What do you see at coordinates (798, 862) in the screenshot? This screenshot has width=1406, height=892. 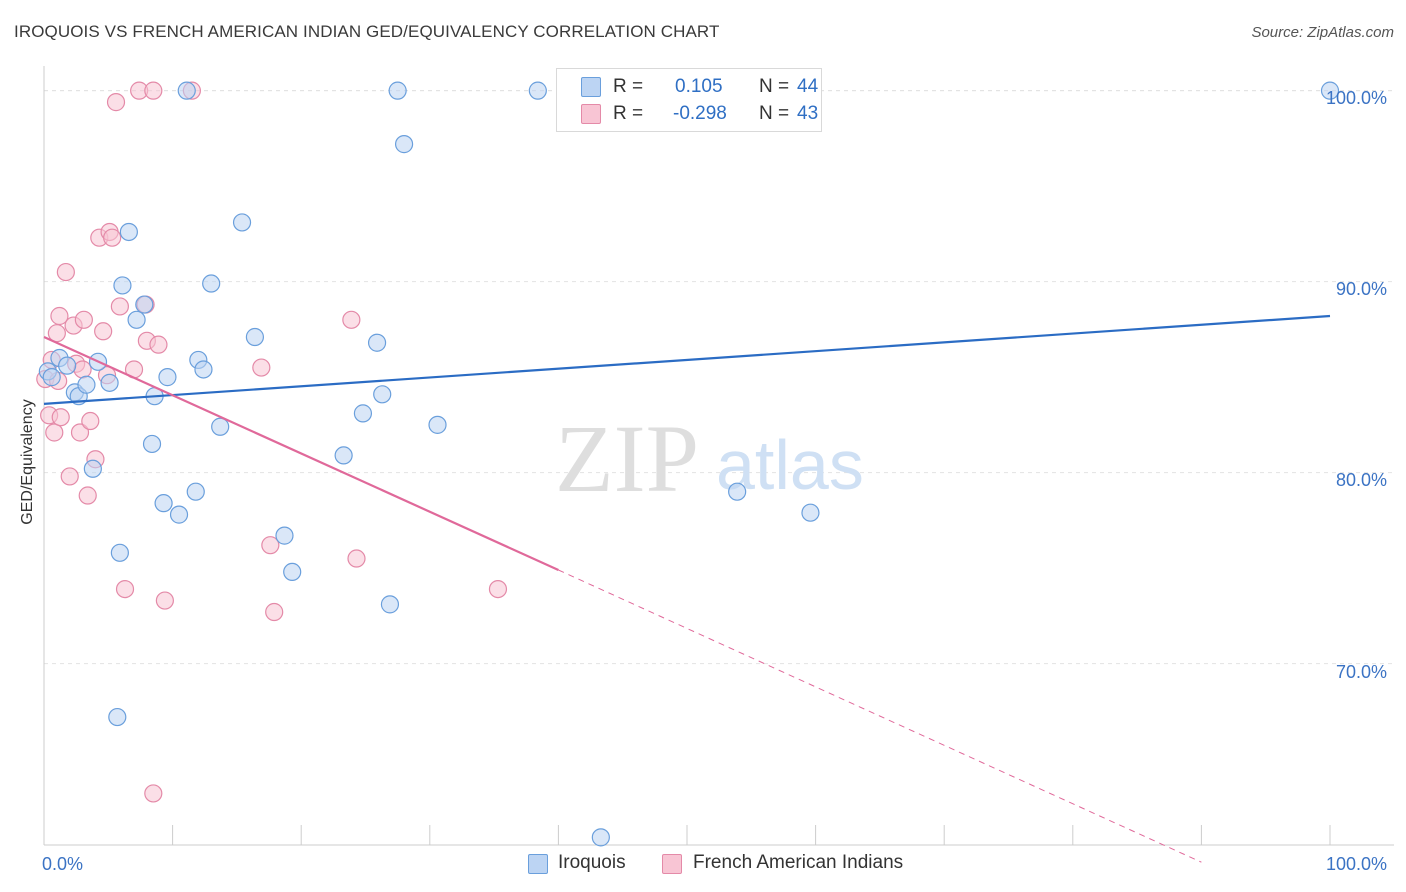 I see `bottom-legend-label-french: French American Indians` at bounding box center [798, 862].